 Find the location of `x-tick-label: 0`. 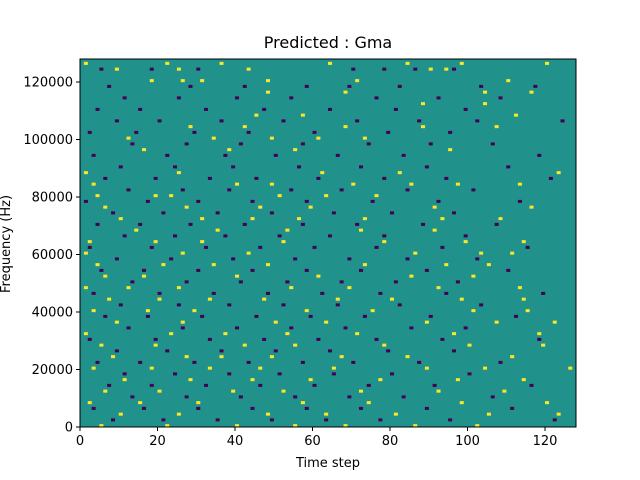

x-tick-label: 0 is located at coordinates (80, 441).